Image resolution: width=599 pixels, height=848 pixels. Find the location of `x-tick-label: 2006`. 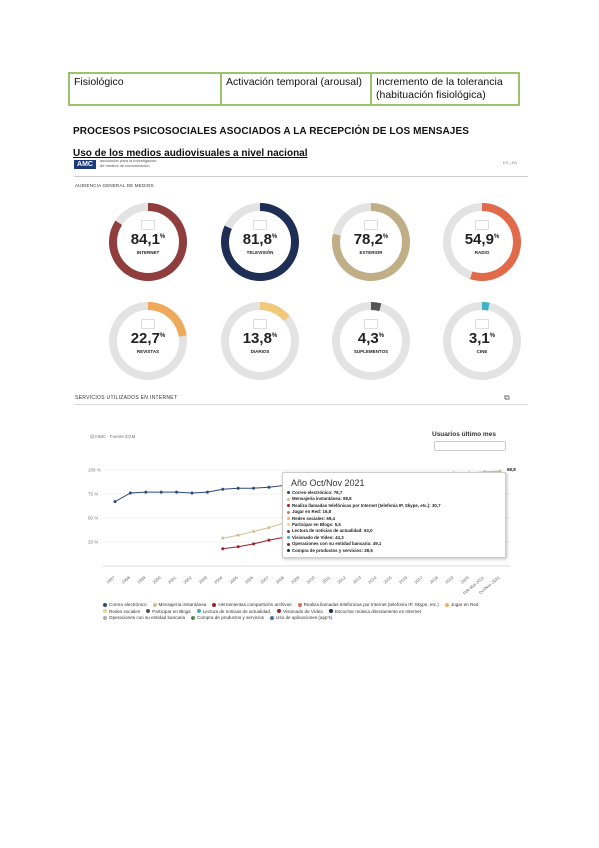

x-tick-label: 2006 is located at coordinates (249, 580).